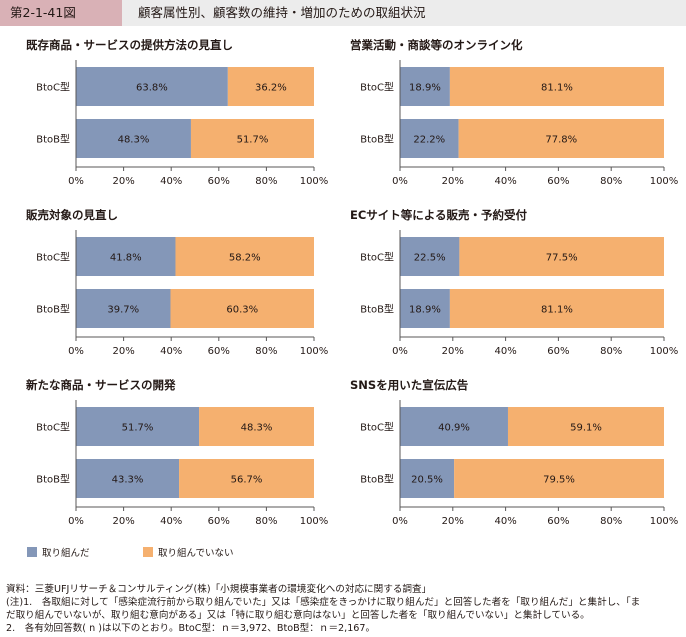 The height and width of the screenshot is (637, 686). I want to click on data-label: 36.2%, so click(271, 88).